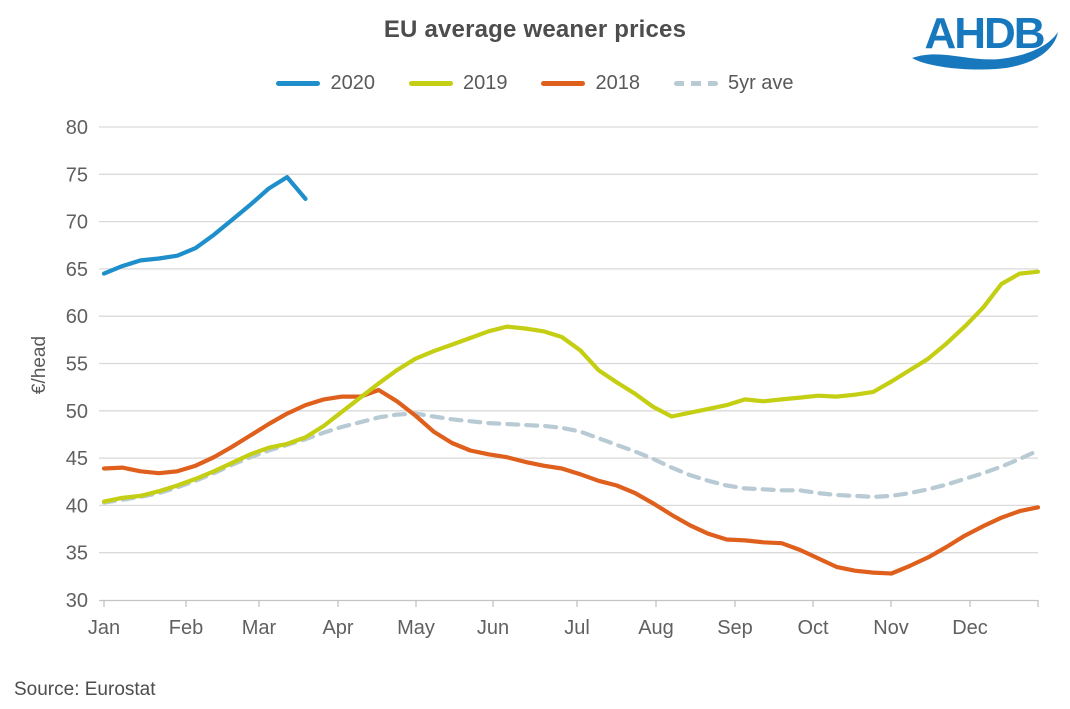 The image size is (1070, 709). What do you see at coordinates (577, 628) in the screenshot?
I see `svg-text: Jul` at bounding box center [577, 628].